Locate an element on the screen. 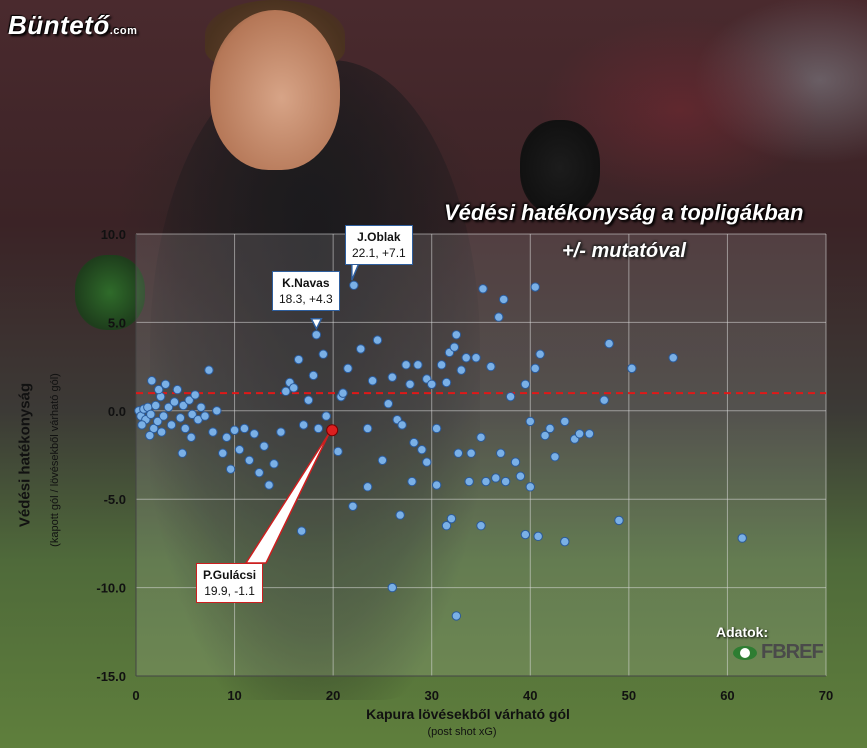  callout-gulacsi-name: P.Gulácsi is located at coordinates (230, 575).